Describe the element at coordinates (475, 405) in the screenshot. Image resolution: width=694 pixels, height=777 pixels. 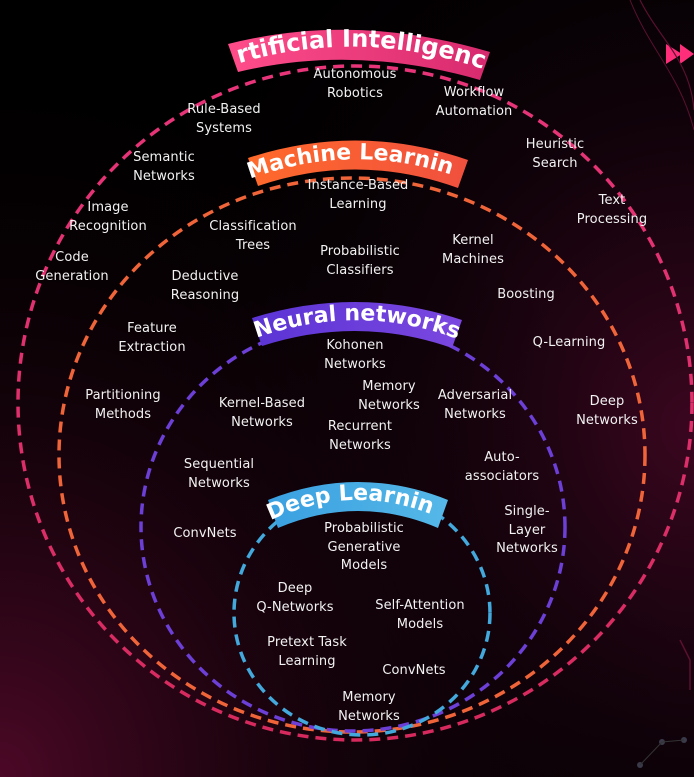
I see `term-adversarial-networks: Adversarial Networks` at that location.